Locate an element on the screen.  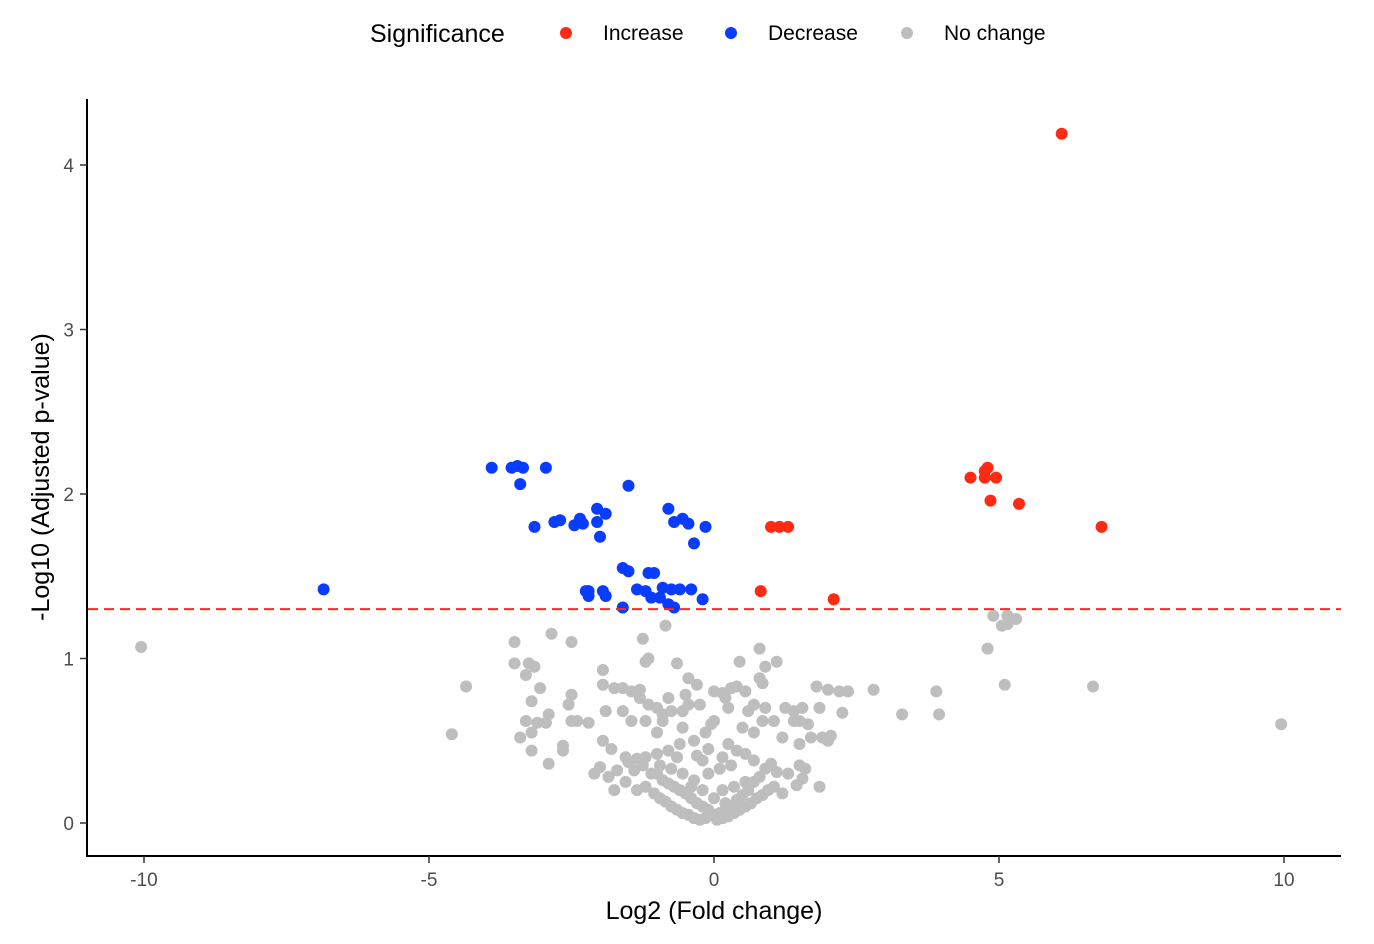
x-tick-label: 10 is located at coordinates (1283, 880).